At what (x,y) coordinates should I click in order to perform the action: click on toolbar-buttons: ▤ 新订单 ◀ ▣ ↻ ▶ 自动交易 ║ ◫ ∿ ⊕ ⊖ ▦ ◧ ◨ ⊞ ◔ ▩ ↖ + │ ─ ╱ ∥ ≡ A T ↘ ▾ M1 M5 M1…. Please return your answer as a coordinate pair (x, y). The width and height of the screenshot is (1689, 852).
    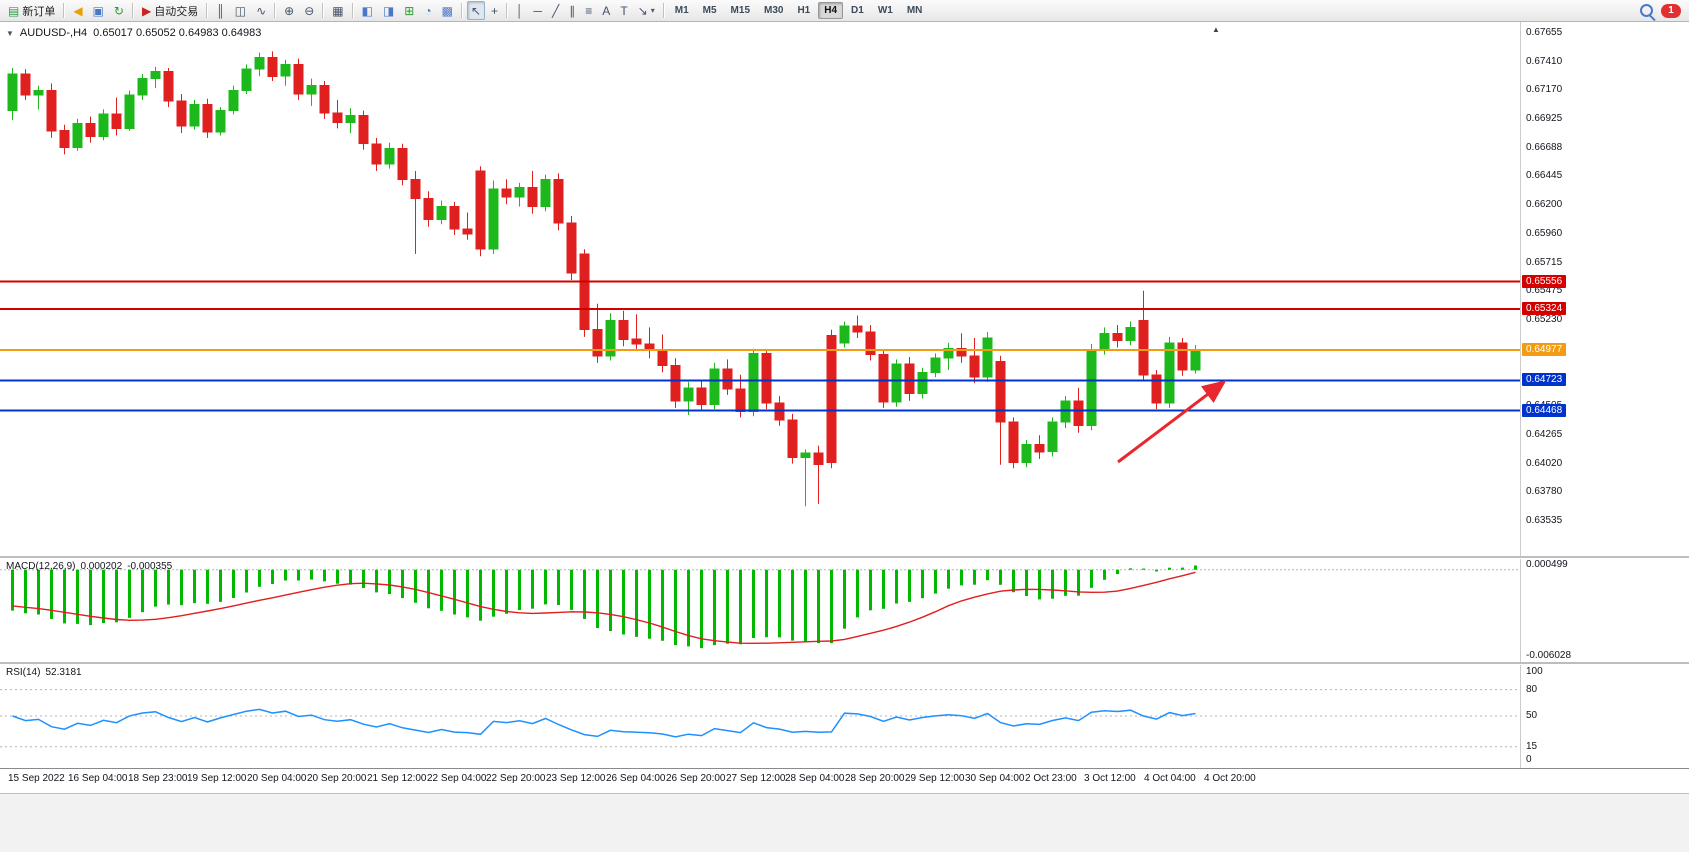
    Looking at the image, I should click on (464, 10).